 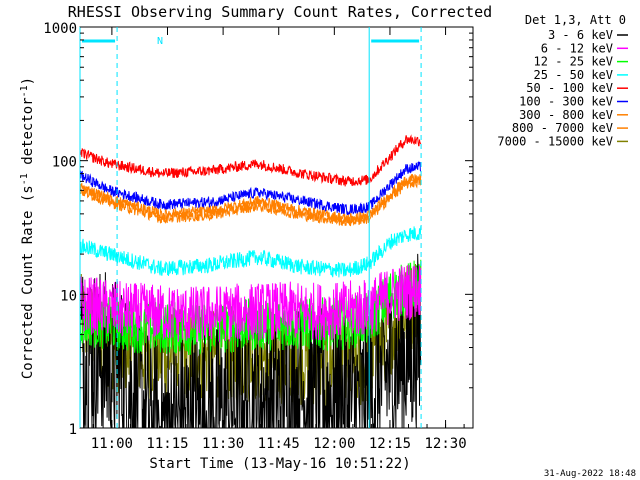 What do you see at coordinates (445, 444) in the screenshot?
I see `x-tick-label-6: 12:30` at bounding box center [445, 444].